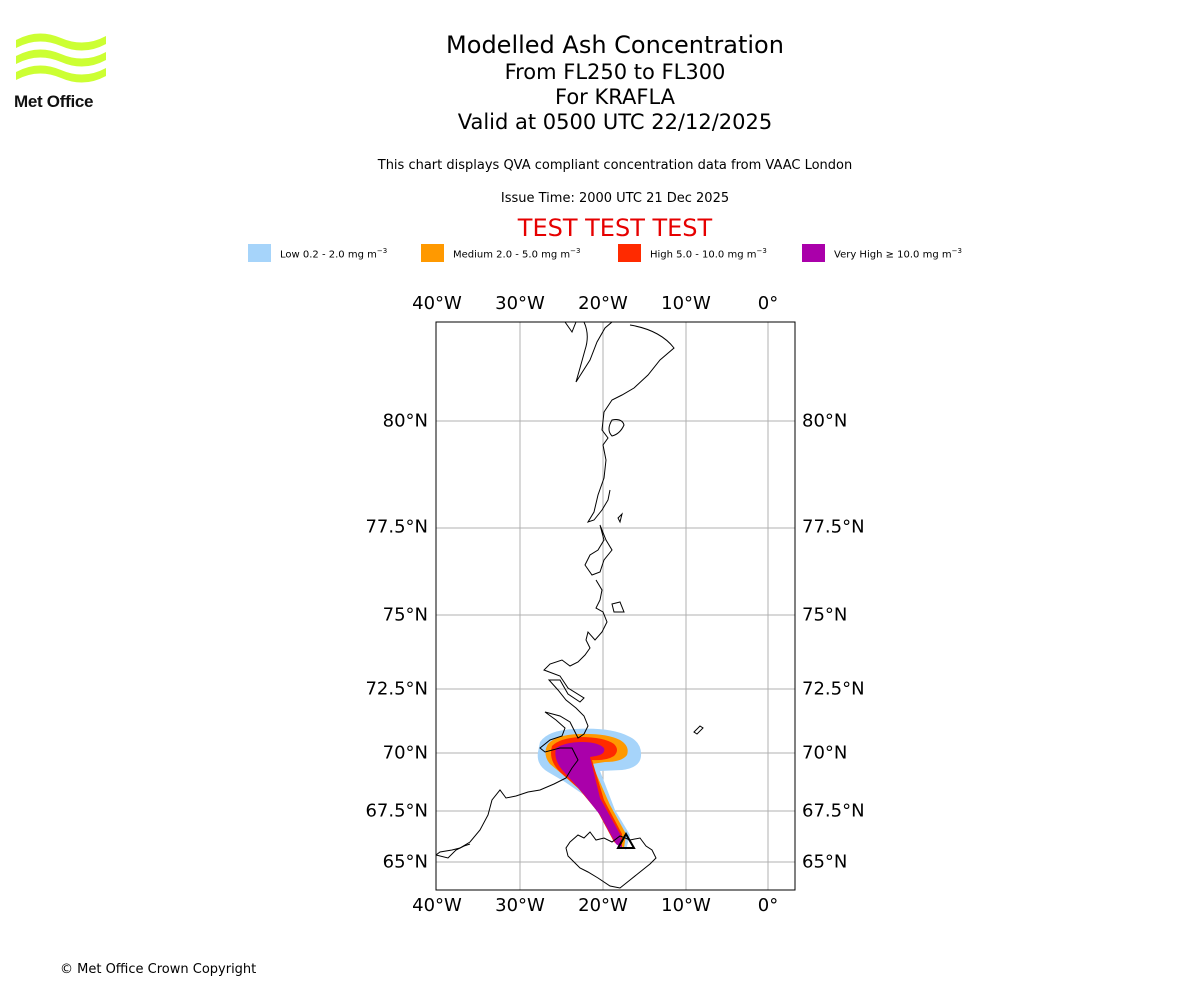  Describe the element at coordinates (893, 255) in the screenshot. I see `legend-label-very-high: Very High ≥ 10.0 mg m` at that location.